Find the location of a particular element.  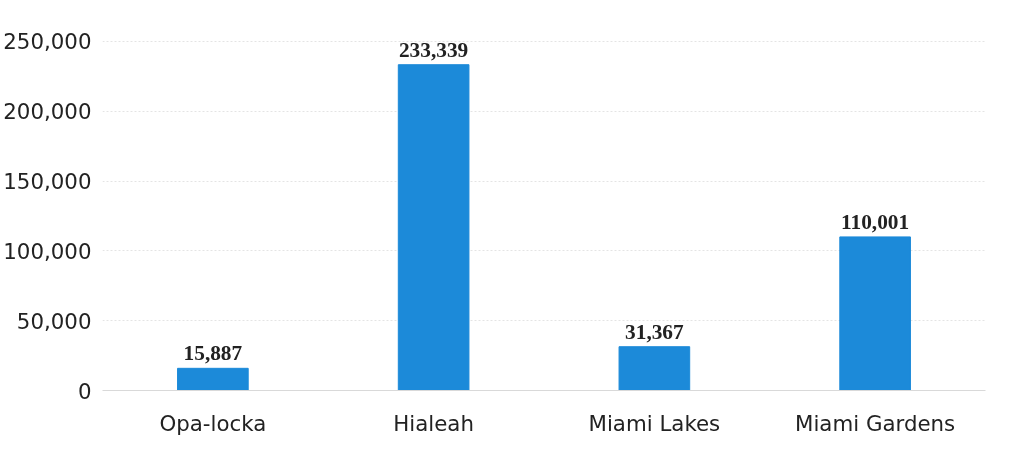

y-tick-label: 100,000 is located at coordinates (47, 251).